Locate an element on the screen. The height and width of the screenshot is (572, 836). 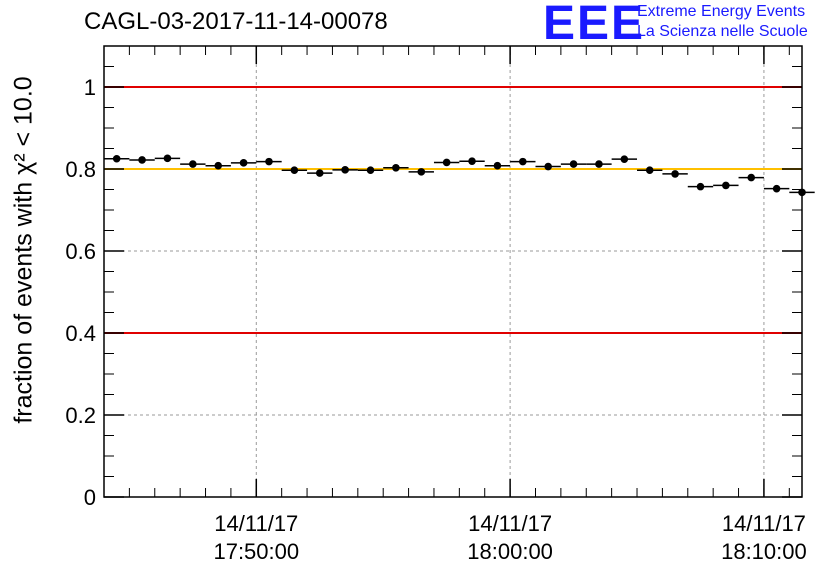
x-tick-time-label: 18:10:00 is located at coordinates (764, 551).